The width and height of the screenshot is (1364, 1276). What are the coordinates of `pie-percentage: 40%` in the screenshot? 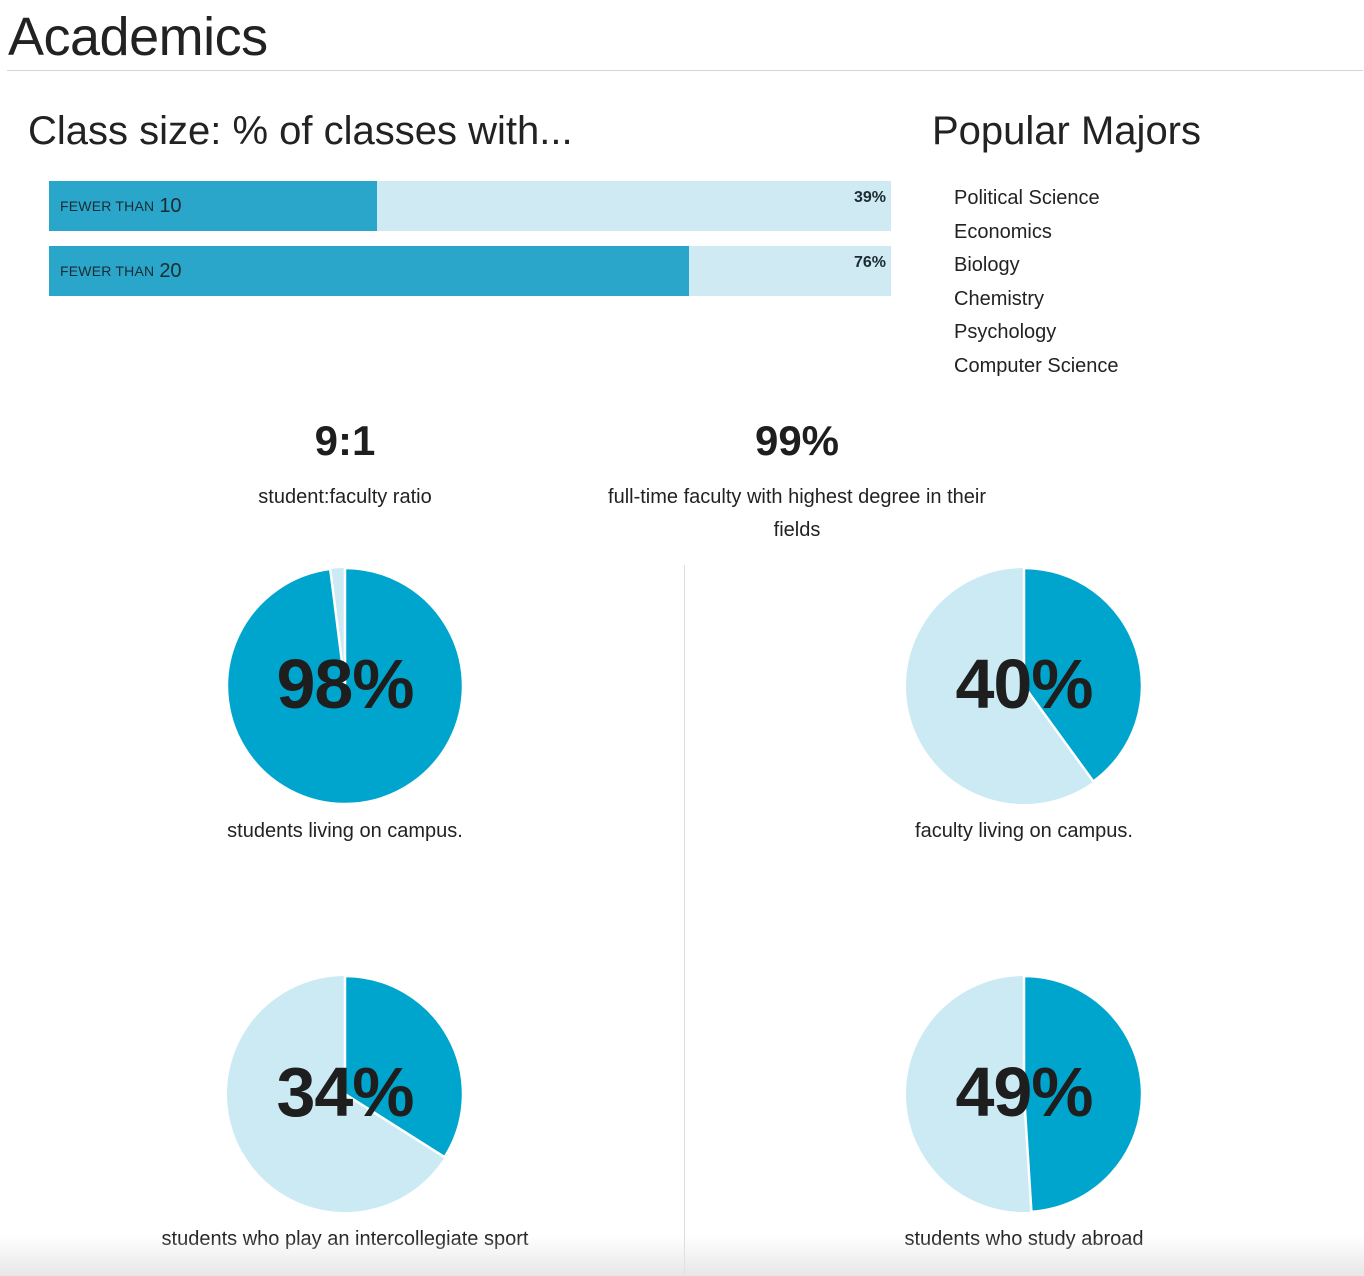 It's located at (1024, 684).